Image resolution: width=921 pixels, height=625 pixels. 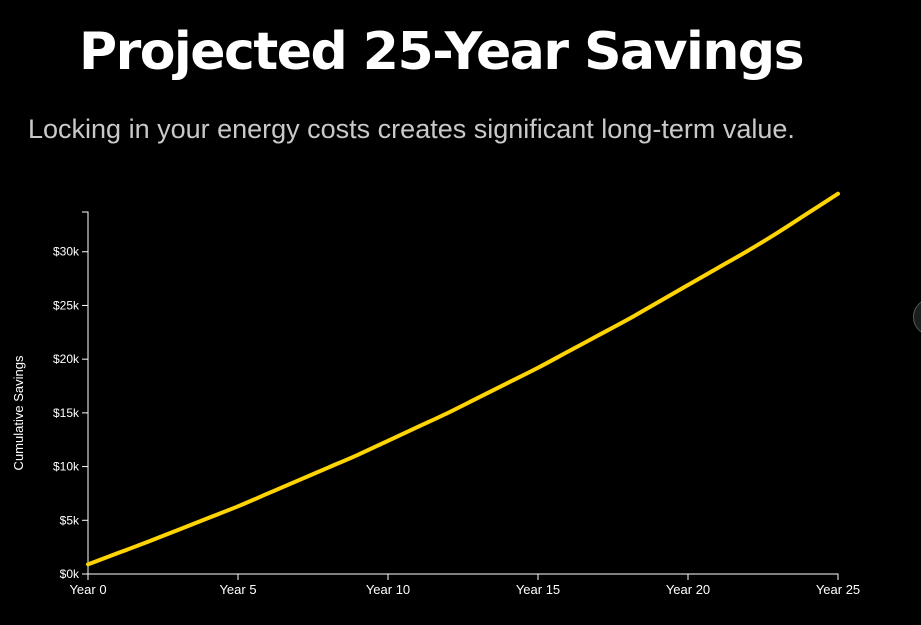 I want to click on y-tick-label: $15k, so click(x=66, y=413).